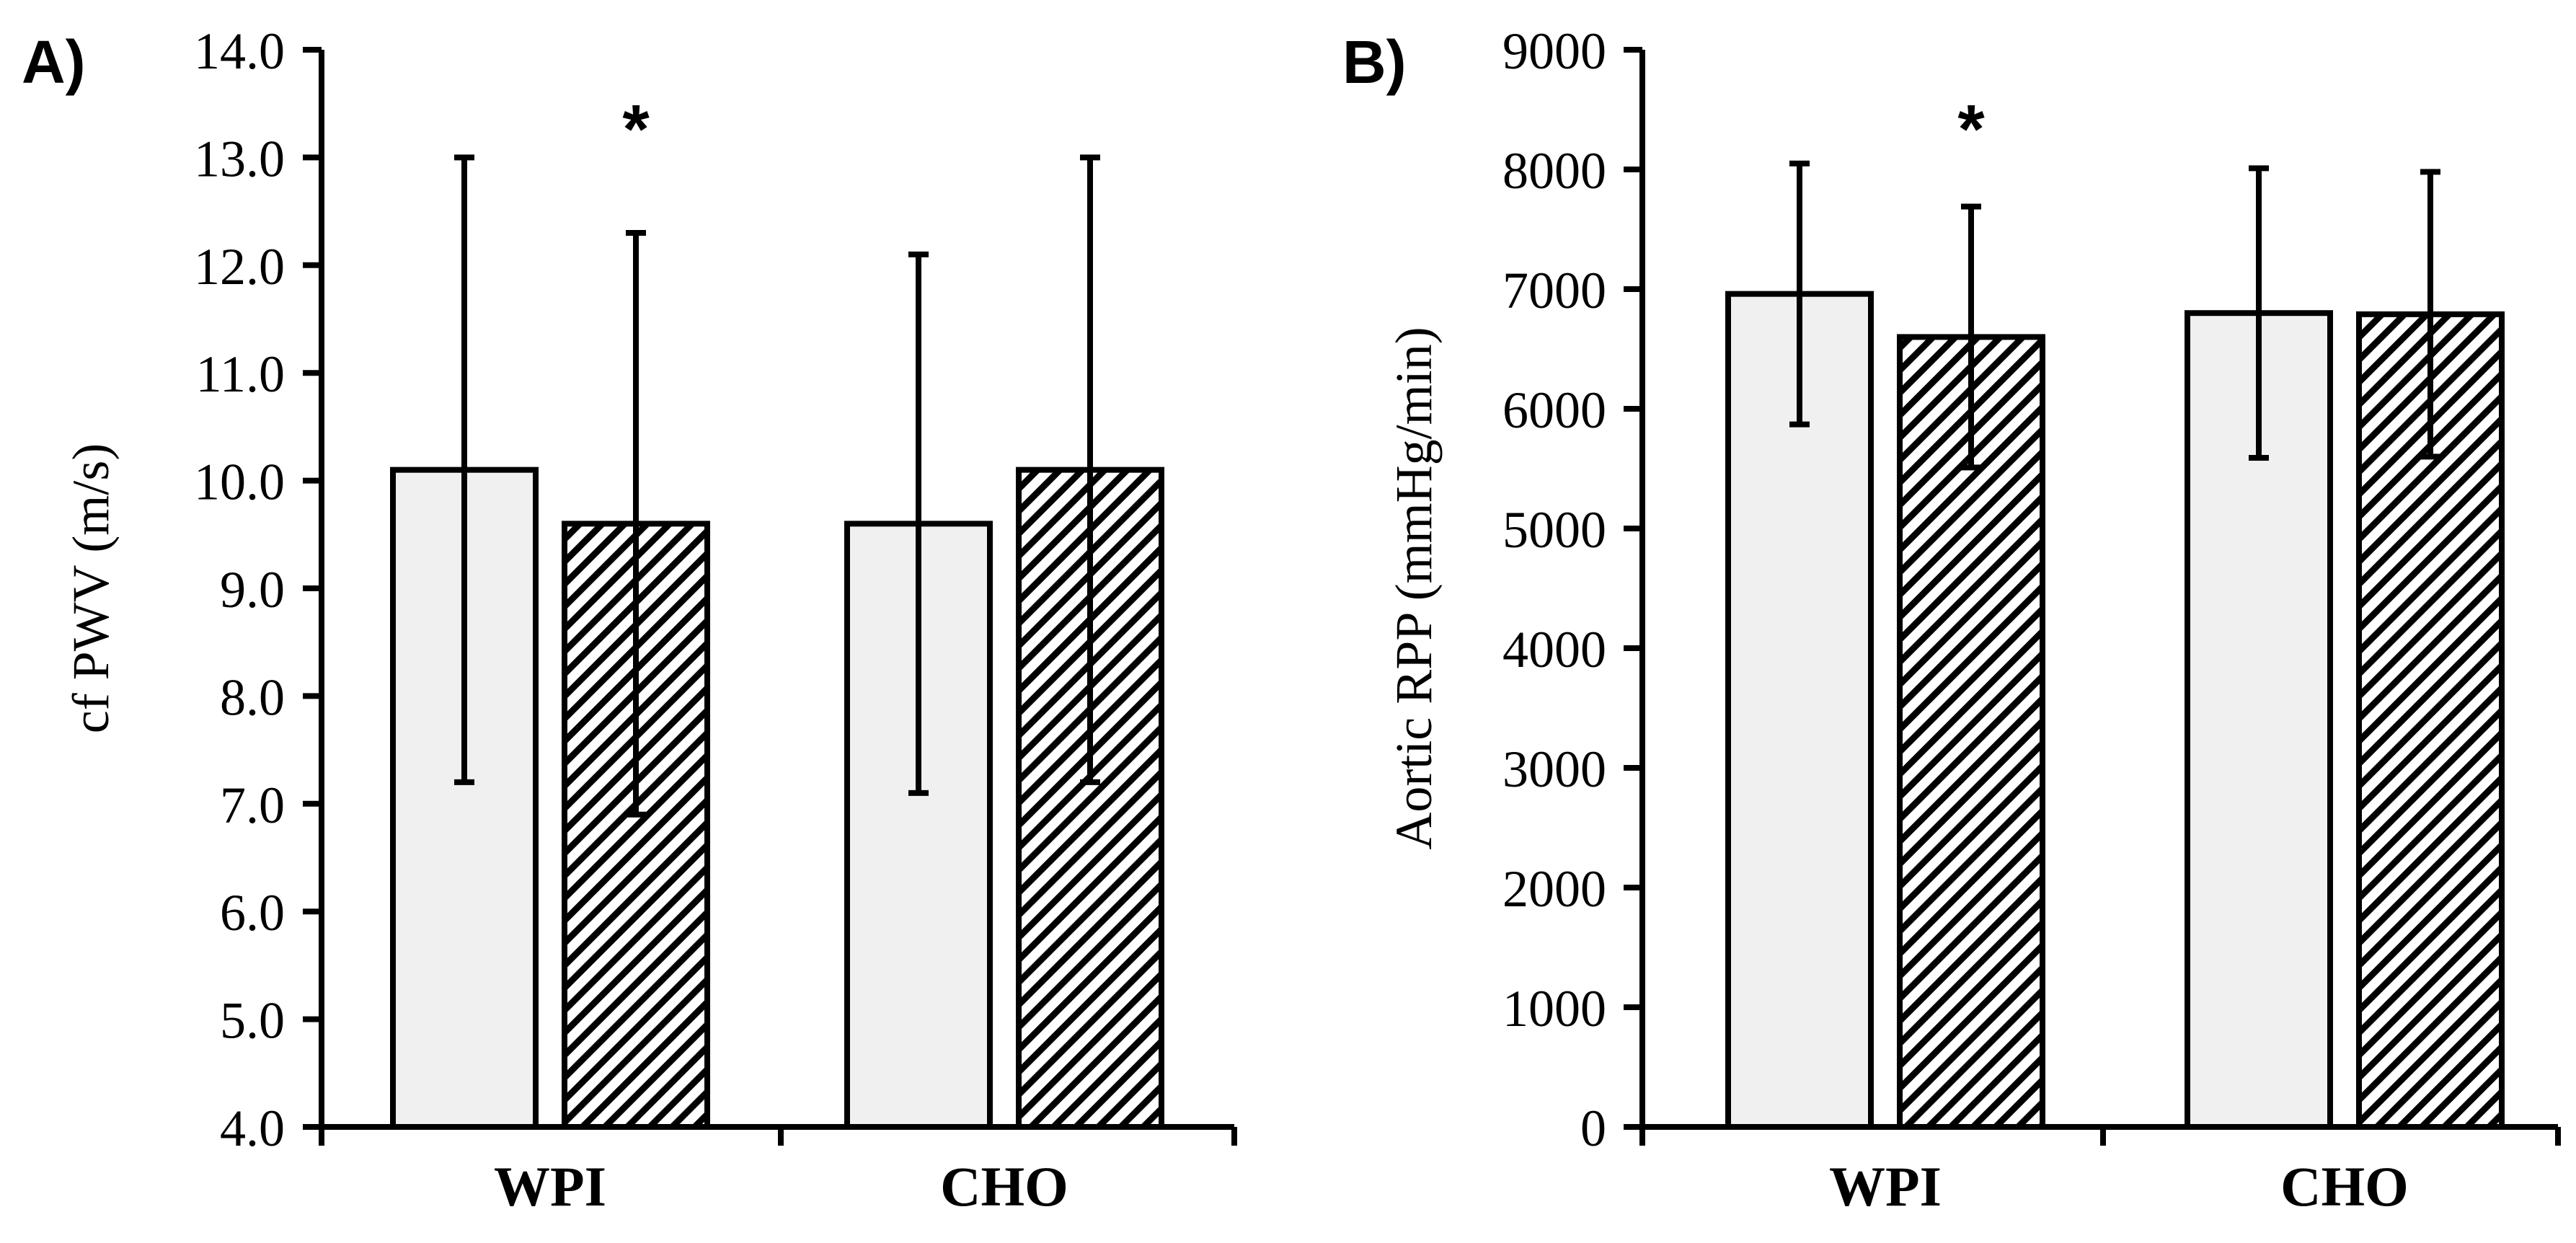  Describe the element at coordinates (54, 62) in the screenshot. I see `panel-label: A)` at that location.